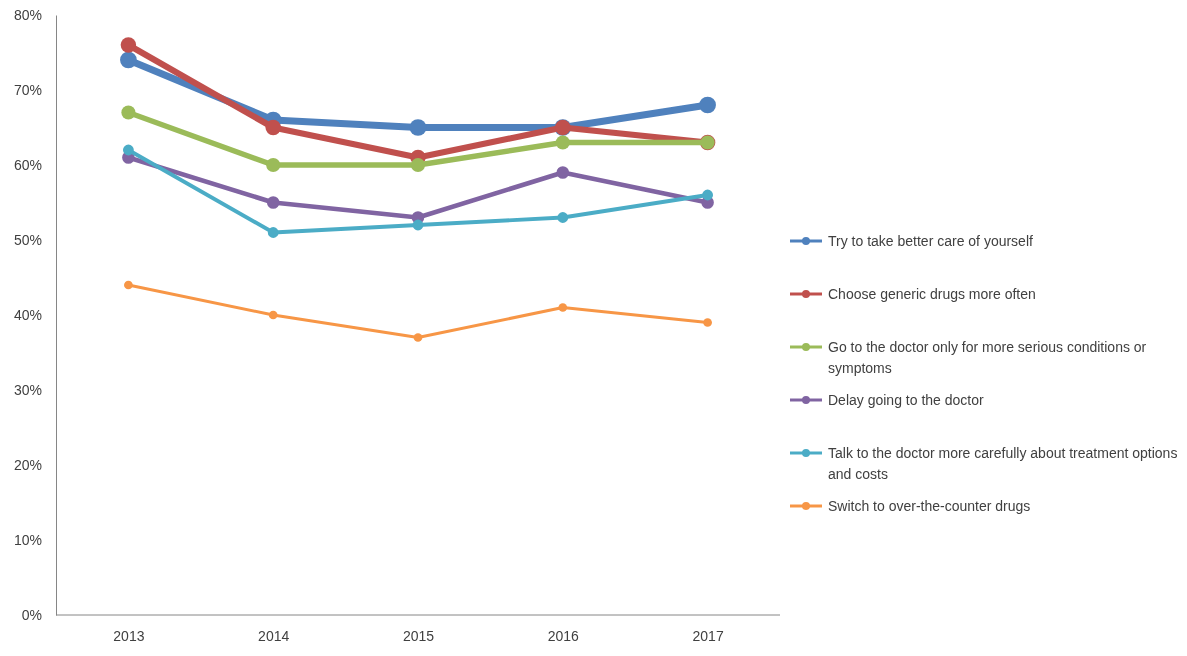 Image resolution: width=1187 pixels, height=656 pixels. I want to click on y-tick-label: 50%, so click(27, 239).